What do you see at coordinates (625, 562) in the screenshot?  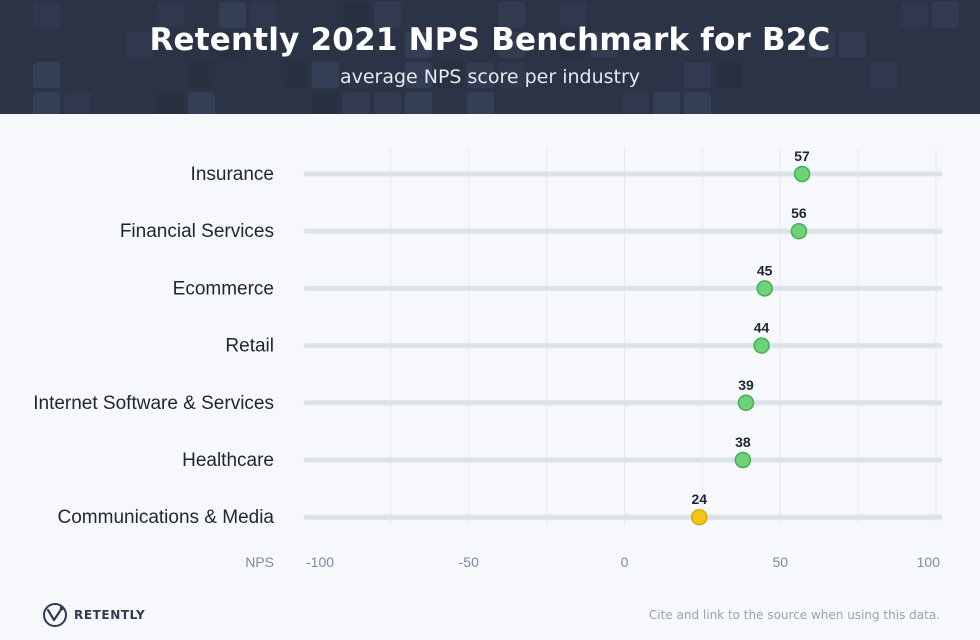 I see `x-tick-label: 0` at bounding box center [625, 562].